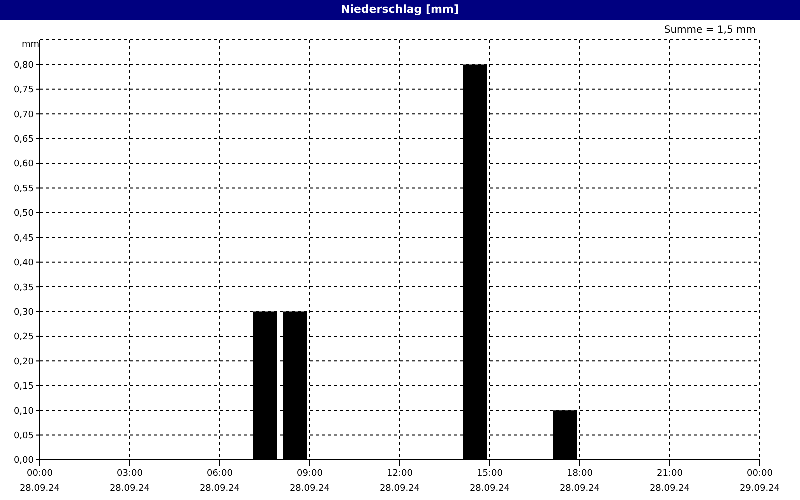 The height and width of the screenshot is (500, 800). I want to click on text: Summe = 1,5 mm, so click(710, 30).